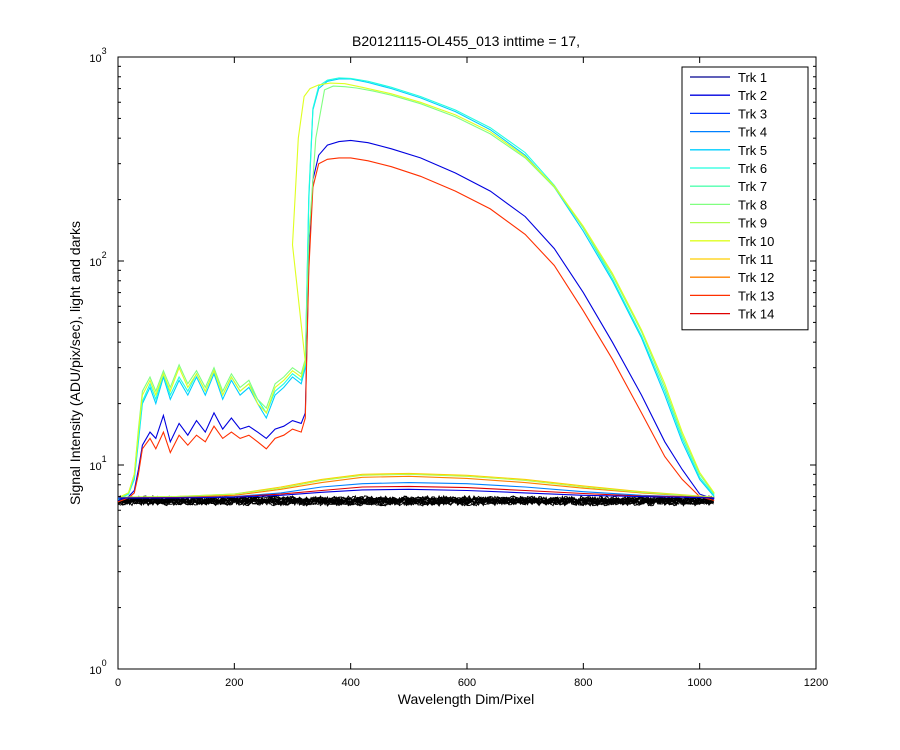 This screenshot has height=750, width=900. What do you see at coordinates (416, 499) in the screenshot?
I see `dark-trace` at bounding box center [416, 499].